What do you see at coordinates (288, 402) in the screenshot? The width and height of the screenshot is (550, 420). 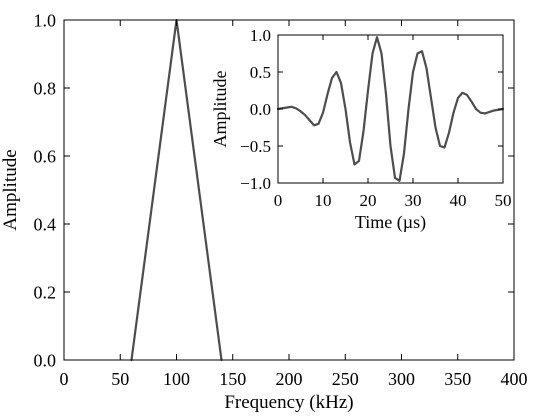 I see `x-axis-label: Frequency (kHz)` at bounding box center [288, 402].